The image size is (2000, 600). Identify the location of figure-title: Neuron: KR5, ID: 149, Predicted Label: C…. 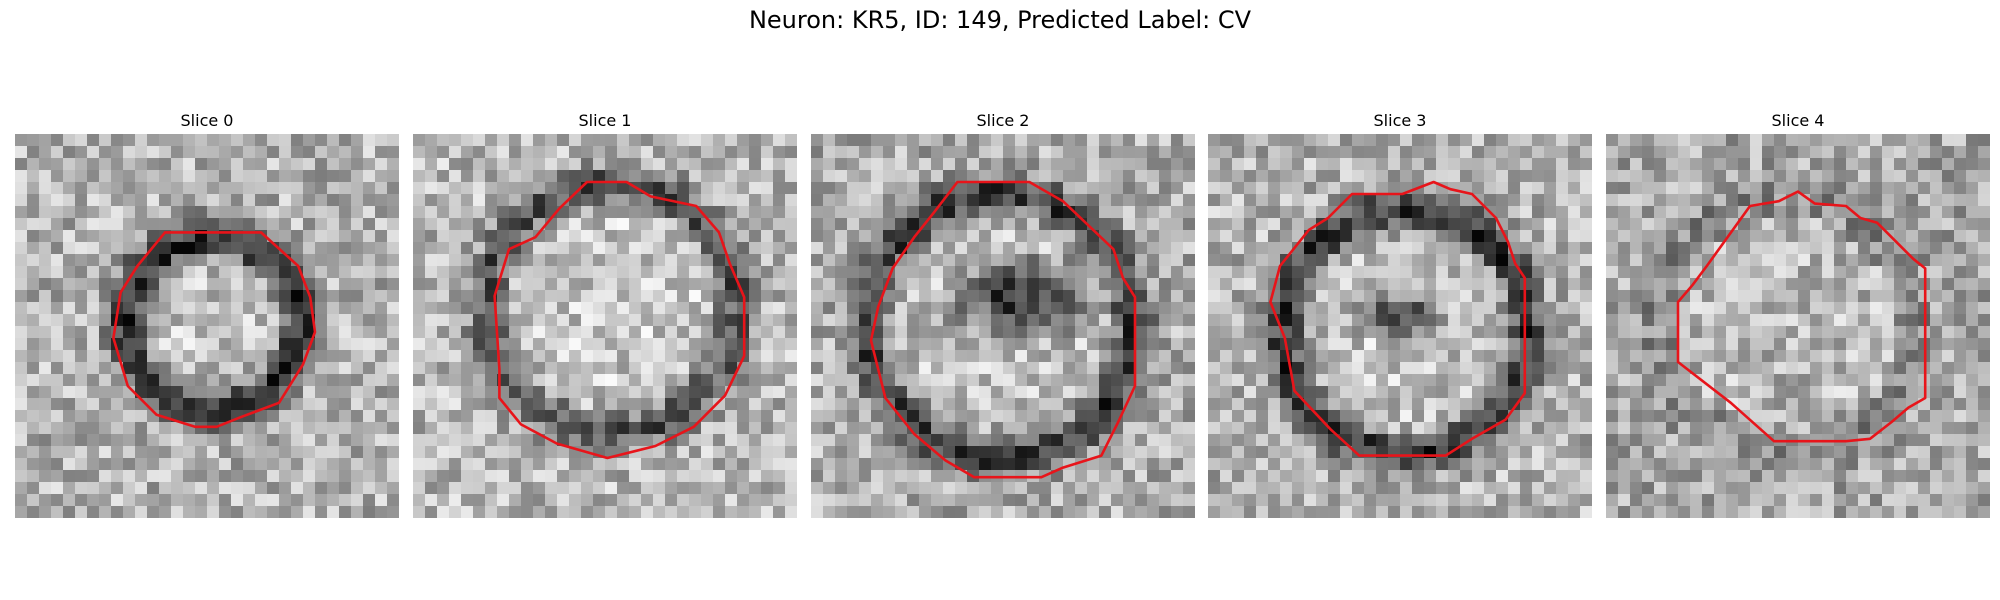
(1000, 20).